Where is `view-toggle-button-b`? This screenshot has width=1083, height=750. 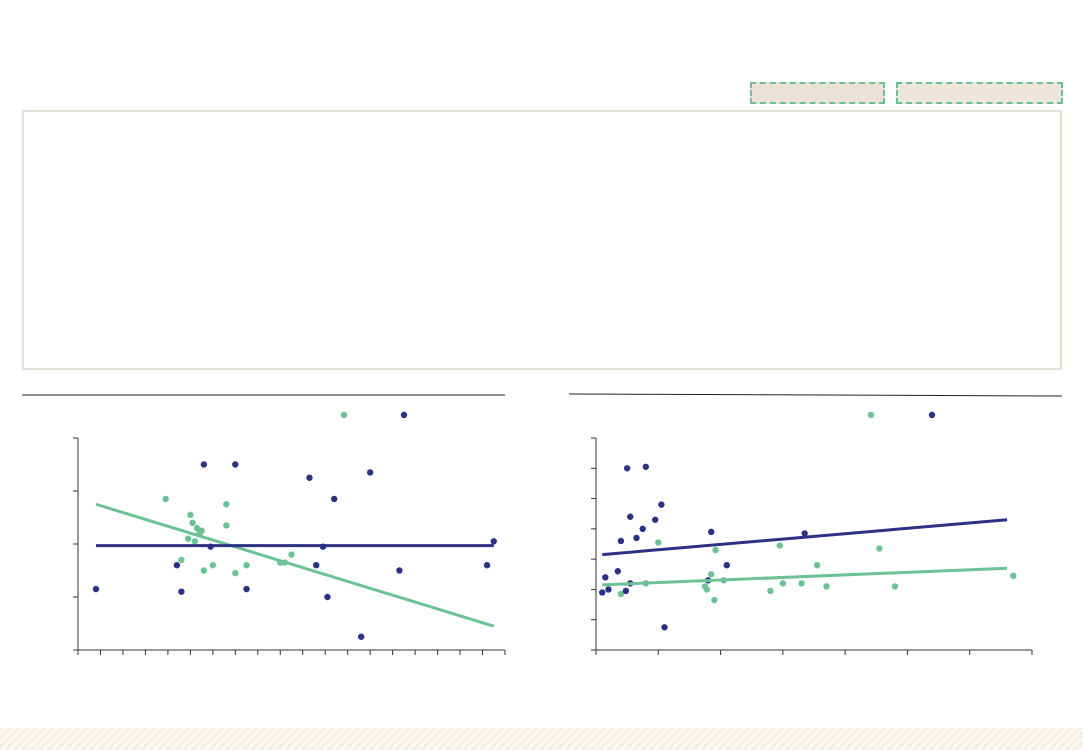 view-toggle-button-b is located at coordinates (979, 93).